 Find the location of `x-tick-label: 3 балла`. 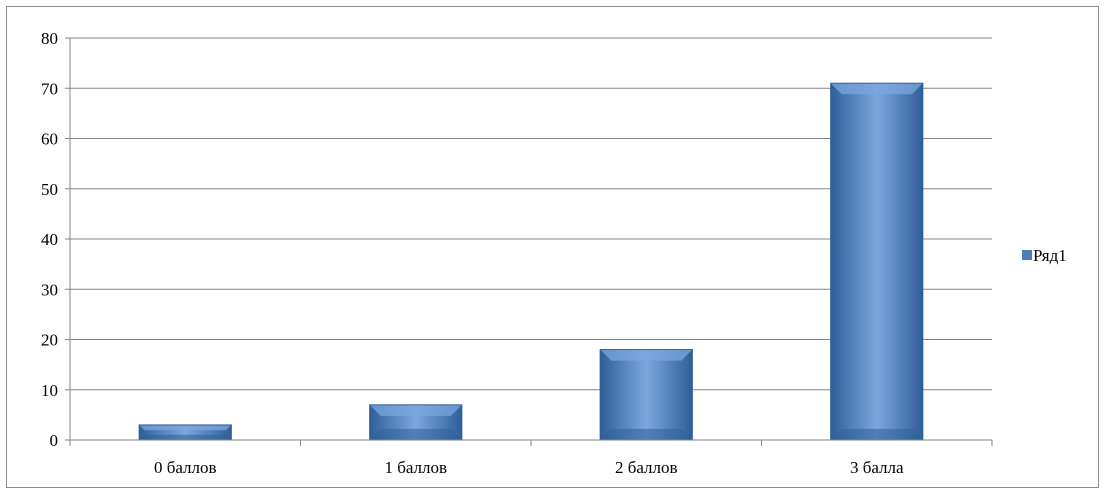

x-tick-label: 3 балла is located at coordinates (877, 467).